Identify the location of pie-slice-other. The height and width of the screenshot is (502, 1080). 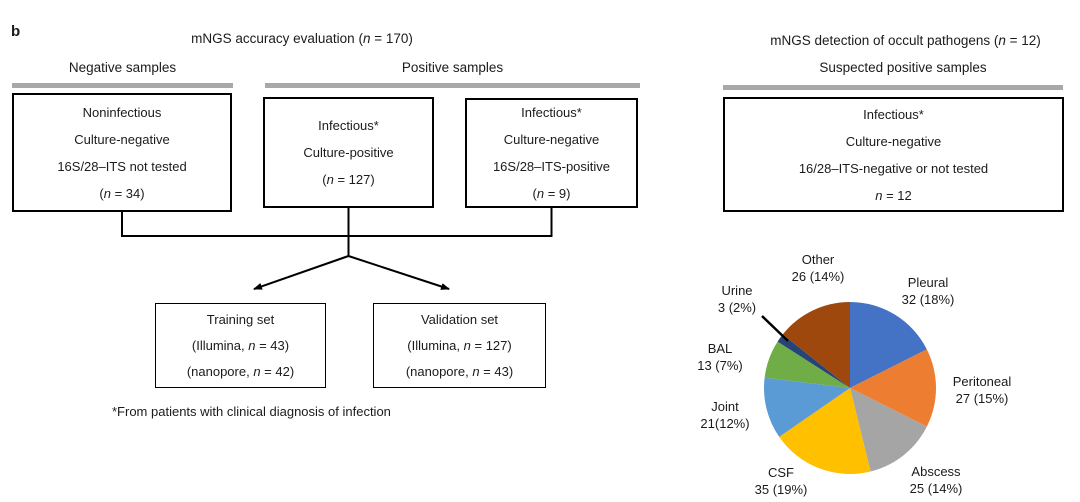
(816, 344).